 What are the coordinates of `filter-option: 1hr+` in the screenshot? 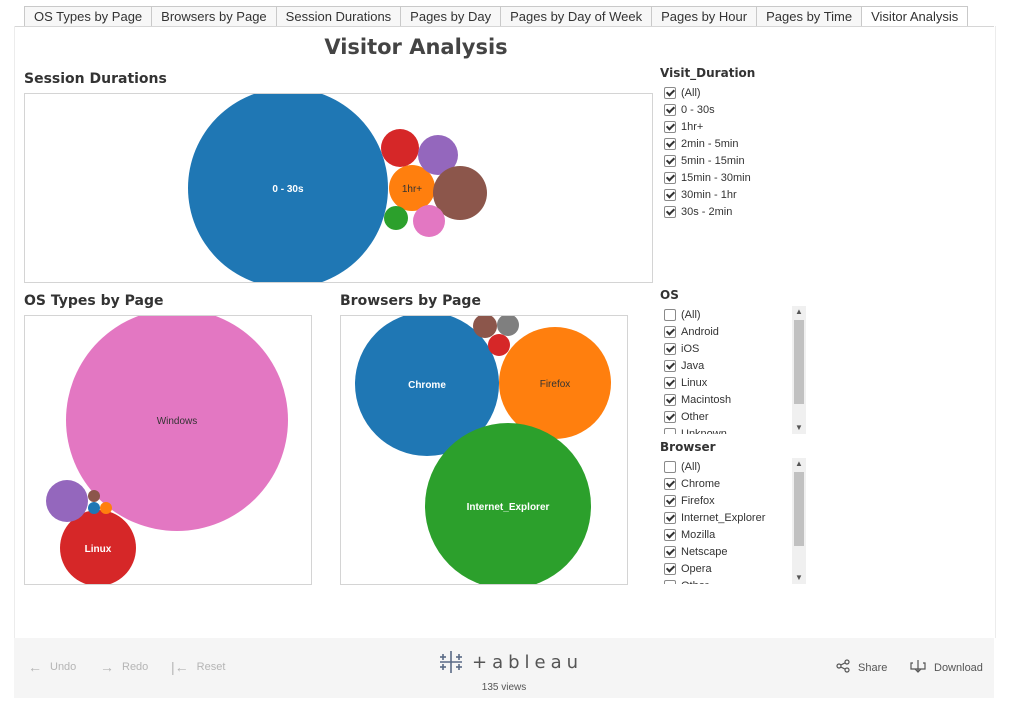 It's located at (734, 126).